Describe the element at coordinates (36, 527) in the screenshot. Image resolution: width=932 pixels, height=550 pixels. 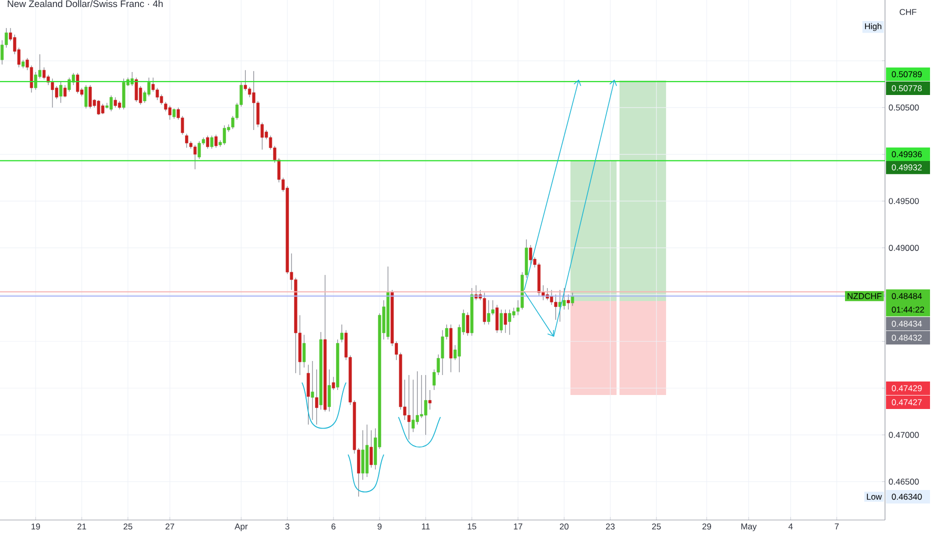
I see `x-tick-label: 19` at that location.